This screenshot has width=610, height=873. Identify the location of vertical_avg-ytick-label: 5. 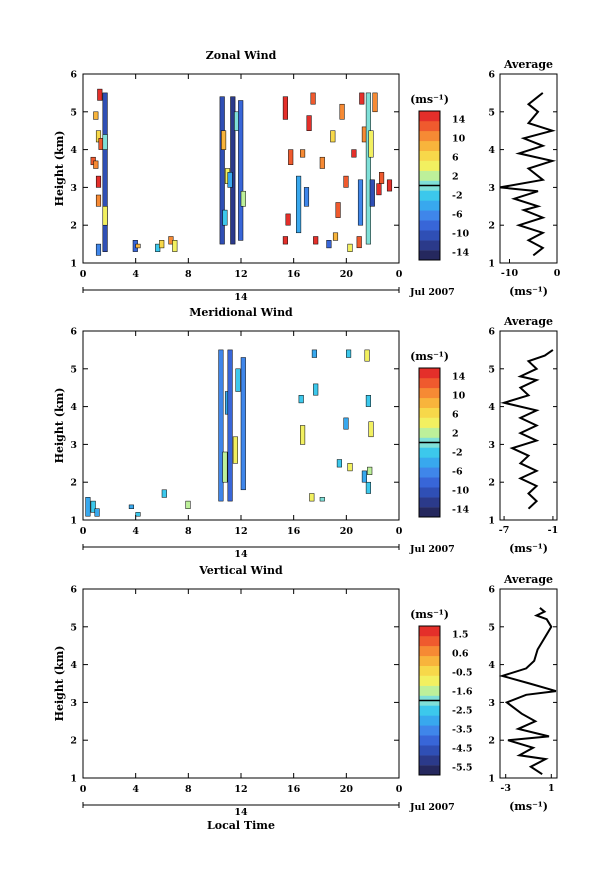
(491, 627).